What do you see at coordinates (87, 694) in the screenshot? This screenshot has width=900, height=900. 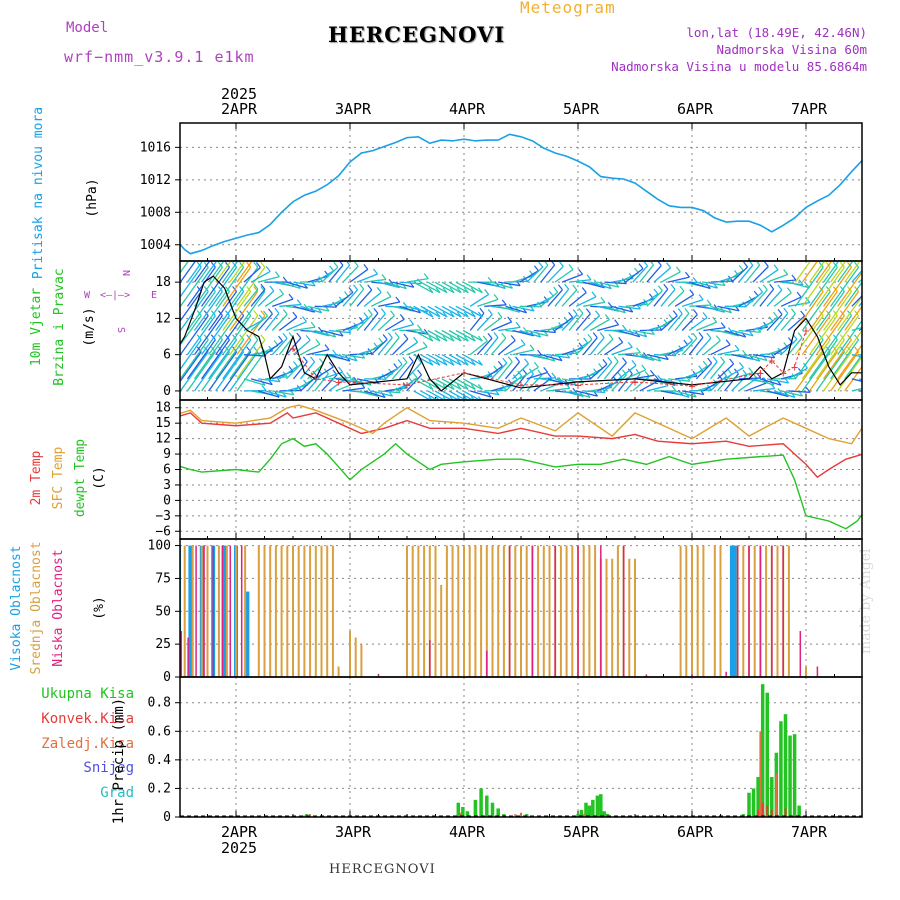 I see `precip-legend-0: Ukupna Kisa` at bounding box center [87, 694].